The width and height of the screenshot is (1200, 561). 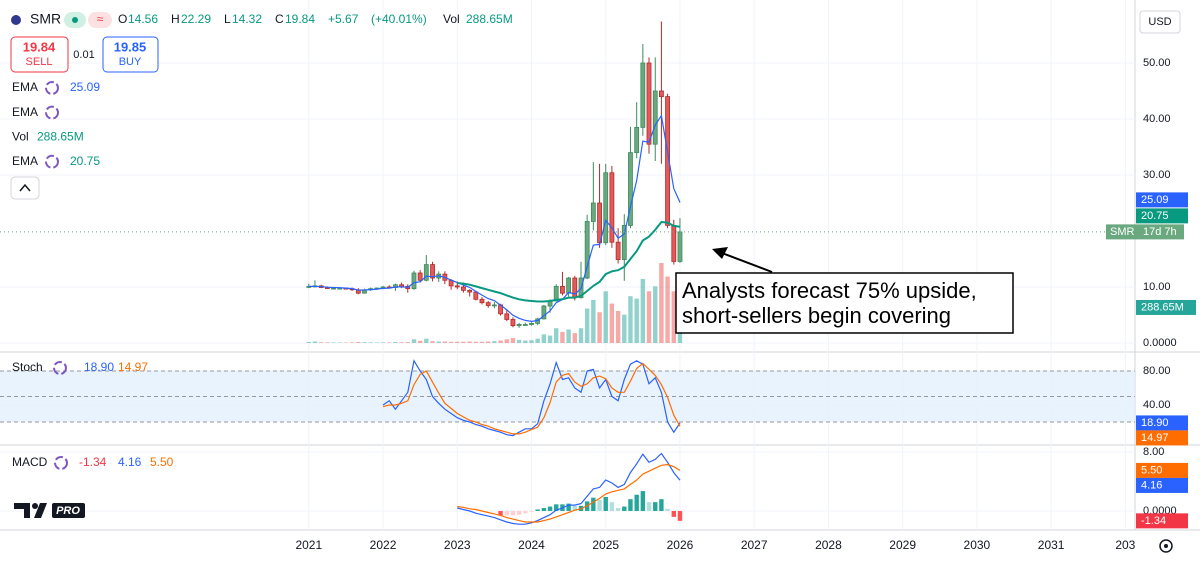 I want to click on trade-buttons: 19.84 SELL 0.01 19.85 BUY, so click(x=84, y=54).